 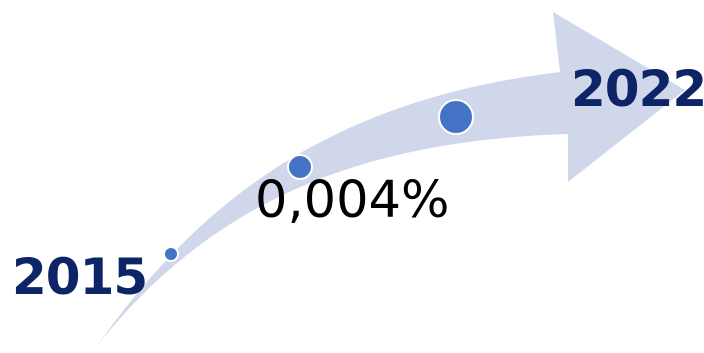 What do you see at coordinates (300, 167) in the screenshot?
I see `milestone-dot-medium` at bounding box center [300, 167].